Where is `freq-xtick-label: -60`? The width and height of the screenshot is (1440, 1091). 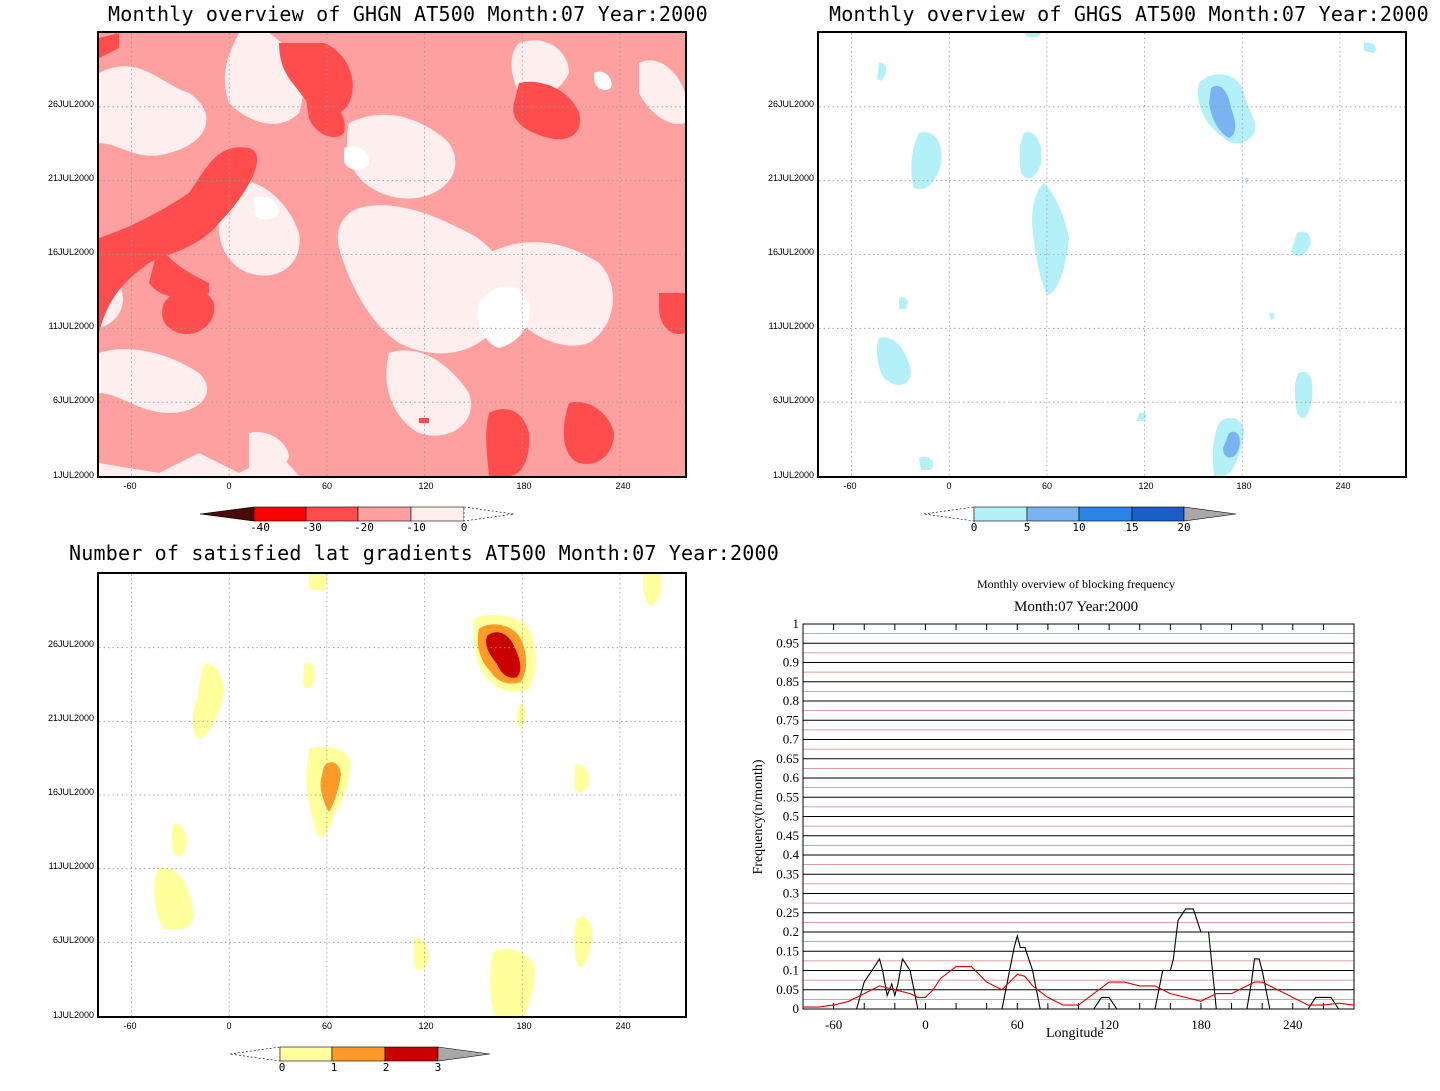
freq-xtick-label: -60 is located at coordinates (833, 1023).